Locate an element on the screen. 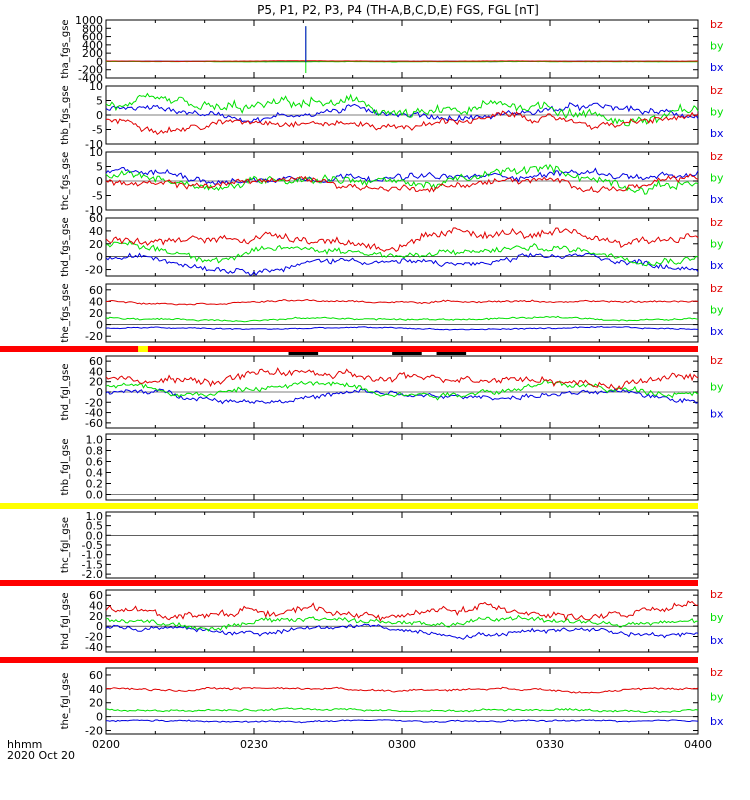  panel-ylabel: the_fgl_gse is located at coordinates (65, 701).